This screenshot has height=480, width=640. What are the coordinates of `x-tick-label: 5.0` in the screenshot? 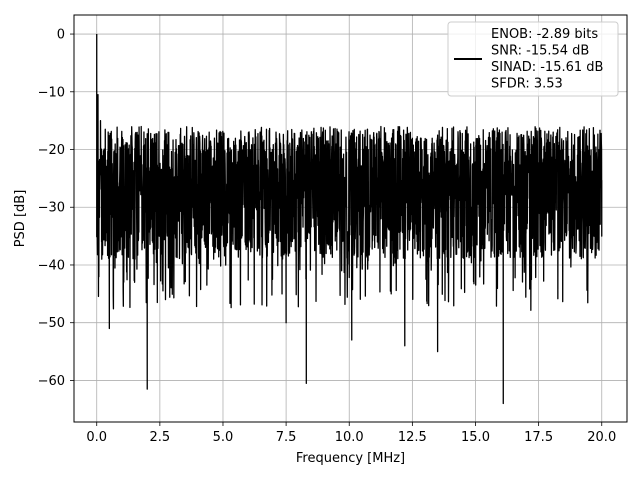 It's located at (223, 437).